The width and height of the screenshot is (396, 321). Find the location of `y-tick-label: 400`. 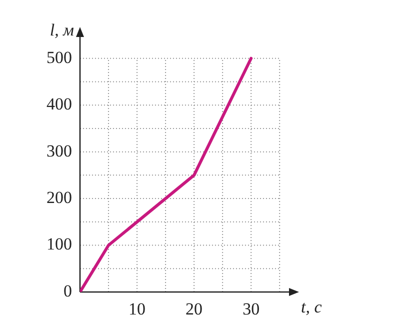

y-tick-label: 400 is located at coordinates (59, 104).